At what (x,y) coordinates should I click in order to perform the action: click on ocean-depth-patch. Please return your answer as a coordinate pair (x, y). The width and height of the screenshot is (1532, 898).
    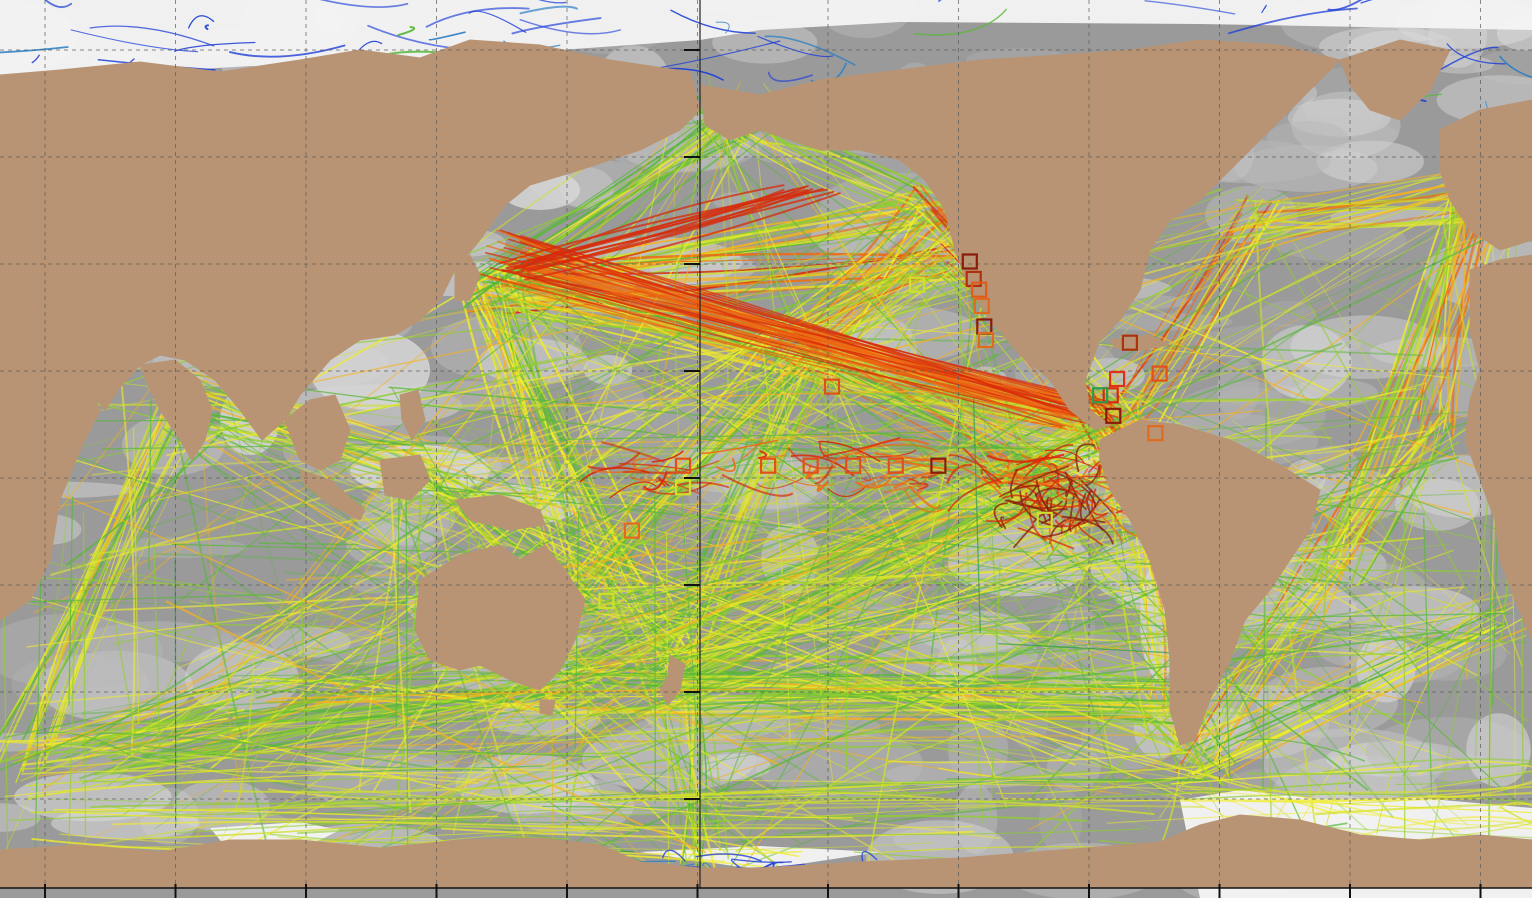
    Looking at the image, I should click on (1287, 313).